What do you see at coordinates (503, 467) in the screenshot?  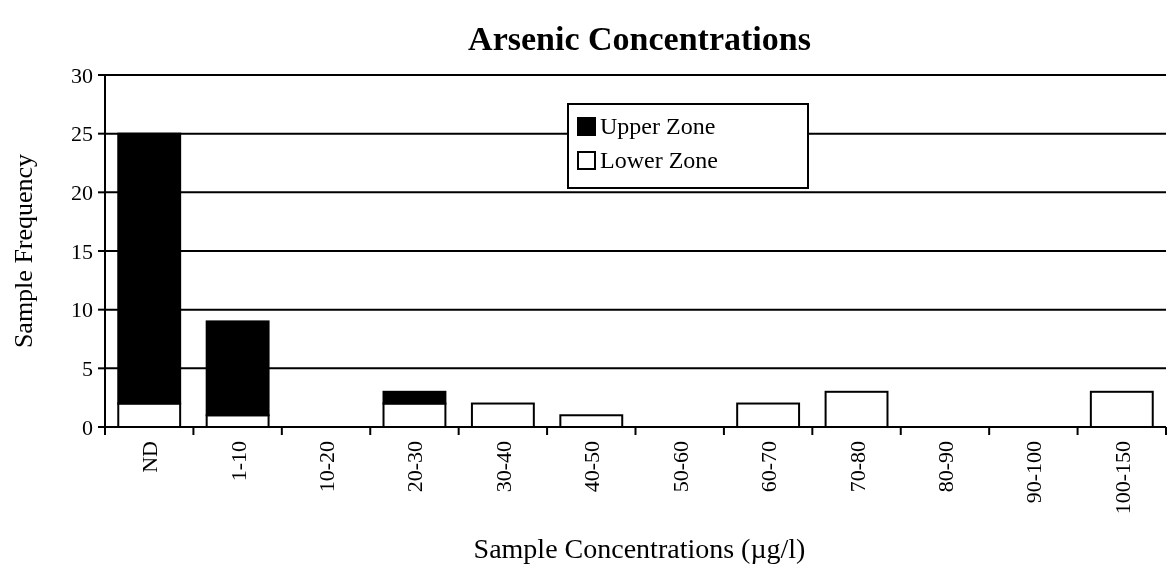 I see `x-tick-label: 30-40` at bounding box center [503, 467].